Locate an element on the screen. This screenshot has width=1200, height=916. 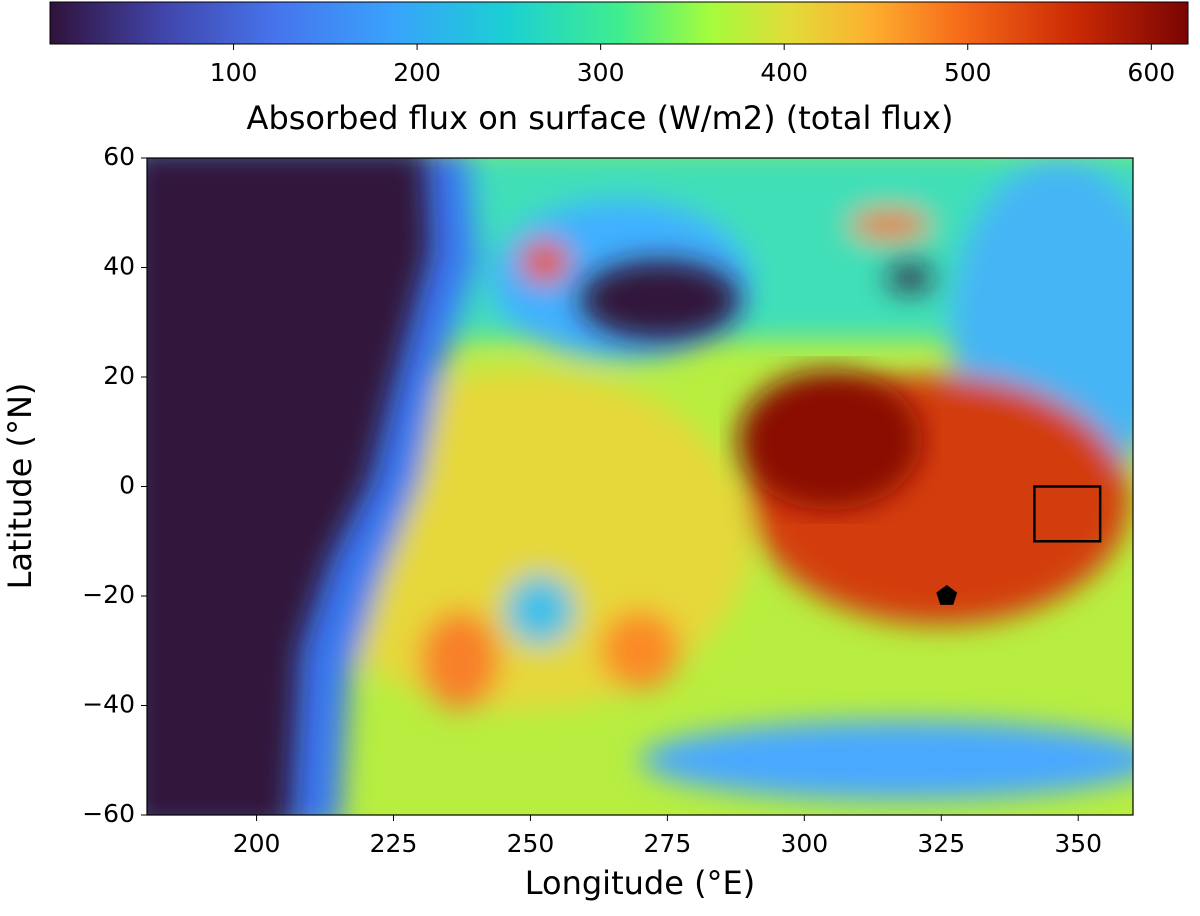
colorbar-tick-label: 500 is located at coordinates (968, 72).